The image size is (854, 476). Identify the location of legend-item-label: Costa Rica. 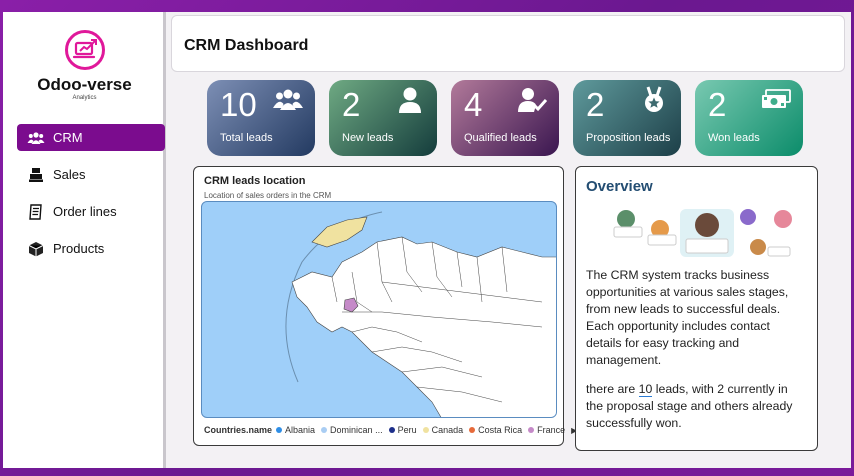
(500, 430).